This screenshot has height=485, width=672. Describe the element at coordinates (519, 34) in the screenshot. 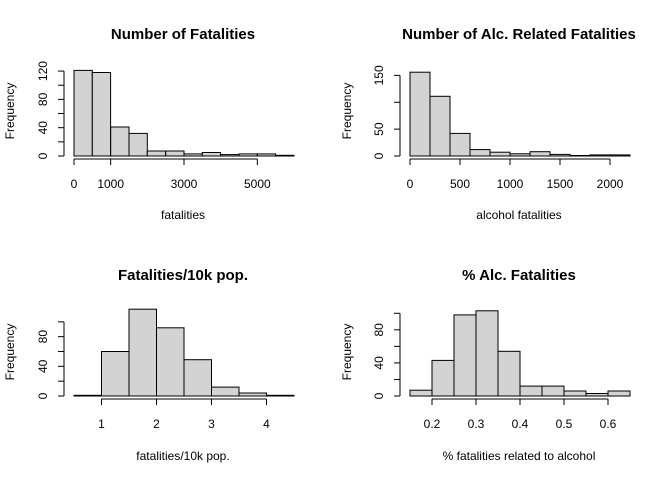

I see `panel-title: Number of Alc. Related Fatalities` at that location.